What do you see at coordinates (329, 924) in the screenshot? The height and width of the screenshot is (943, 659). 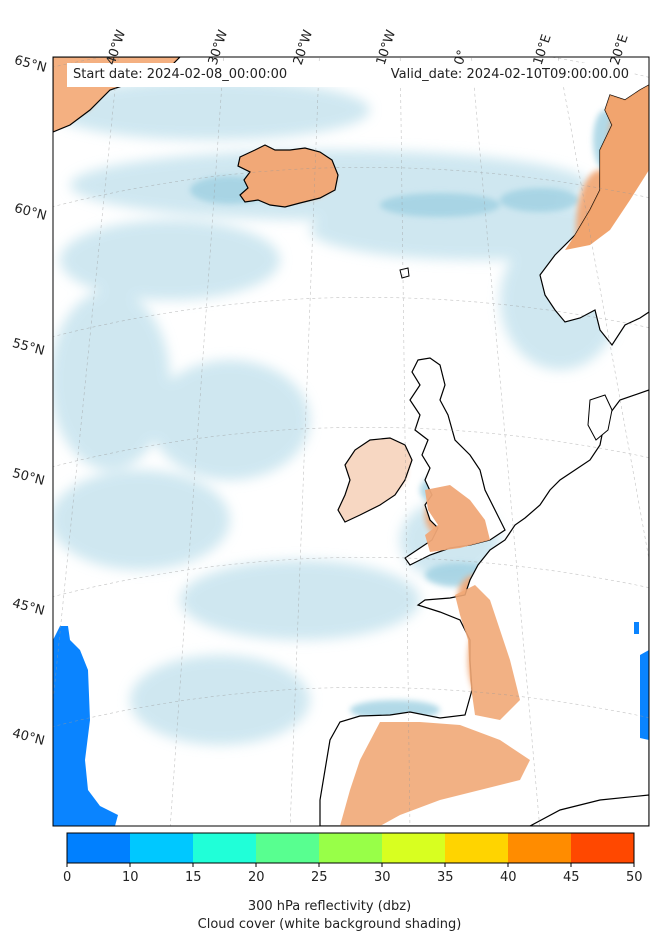 I see `colorbar-label-line2: Cloud cover (white background shading)` at bounding box center [329, 924].